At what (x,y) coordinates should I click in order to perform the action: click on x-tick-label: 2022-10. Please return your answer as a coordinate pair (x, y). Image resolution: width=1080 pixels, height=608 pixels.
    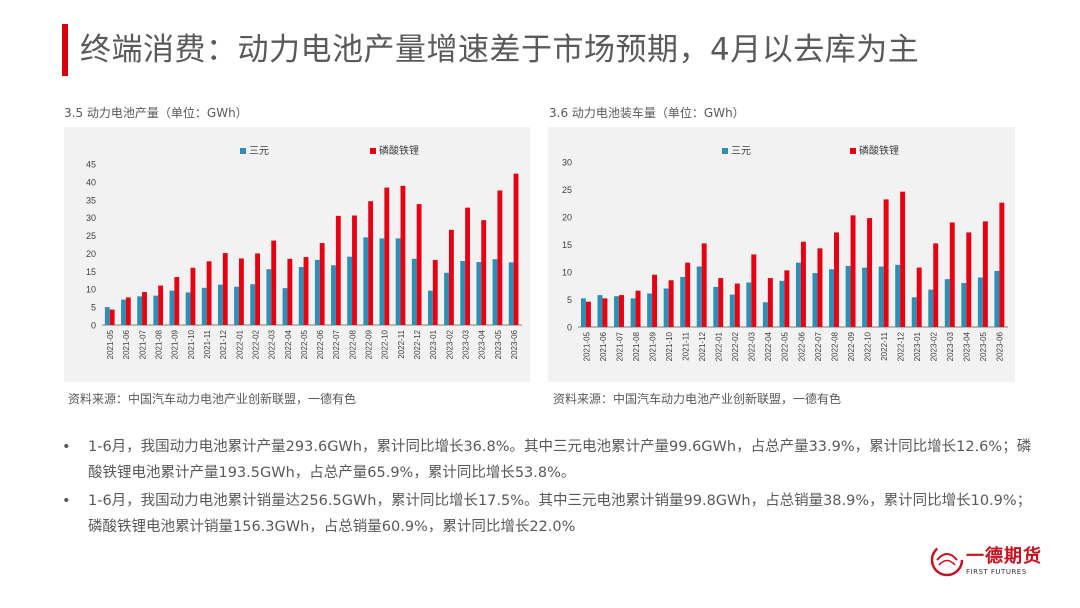
    Looking at the image, I should click on (385, 344).